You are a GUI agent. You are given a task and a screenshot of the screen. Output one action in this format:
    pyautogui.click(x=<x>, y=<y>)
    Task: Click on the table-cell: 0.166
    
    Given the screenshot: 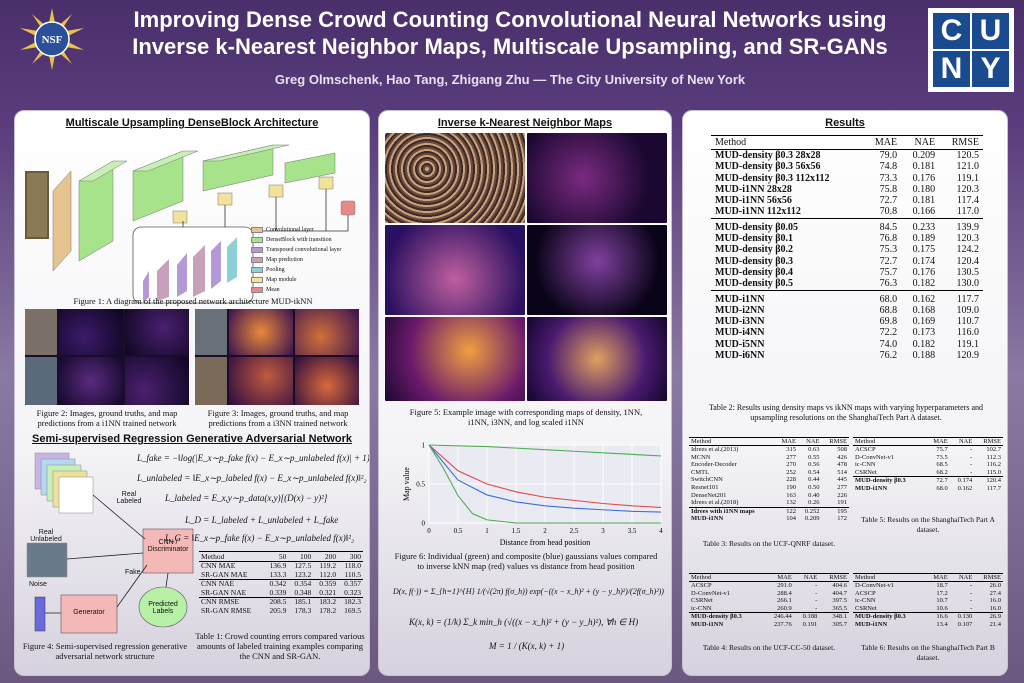 What is the action you would take?
    pyautogui.click(x=924, y=212)
    